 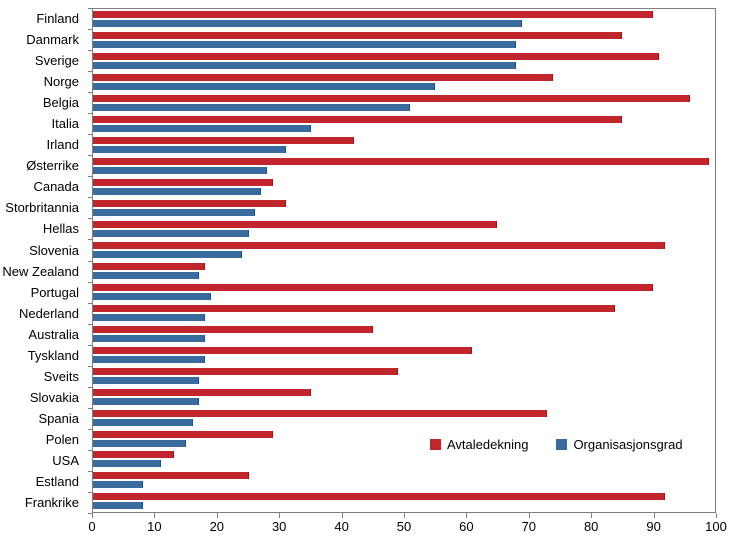 What do you see at coordinates (49, 313) in the screenshot?
I see `y-label-nederland: Nederland` at bounding box center [49, 313].